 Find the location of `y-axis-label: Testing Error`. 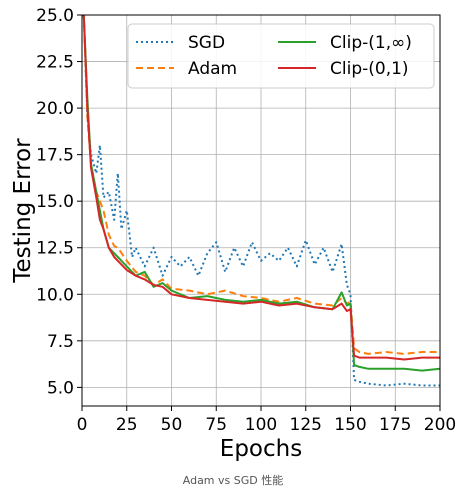

y-axis-label: Testing Error is located at coordinates (23, 211).